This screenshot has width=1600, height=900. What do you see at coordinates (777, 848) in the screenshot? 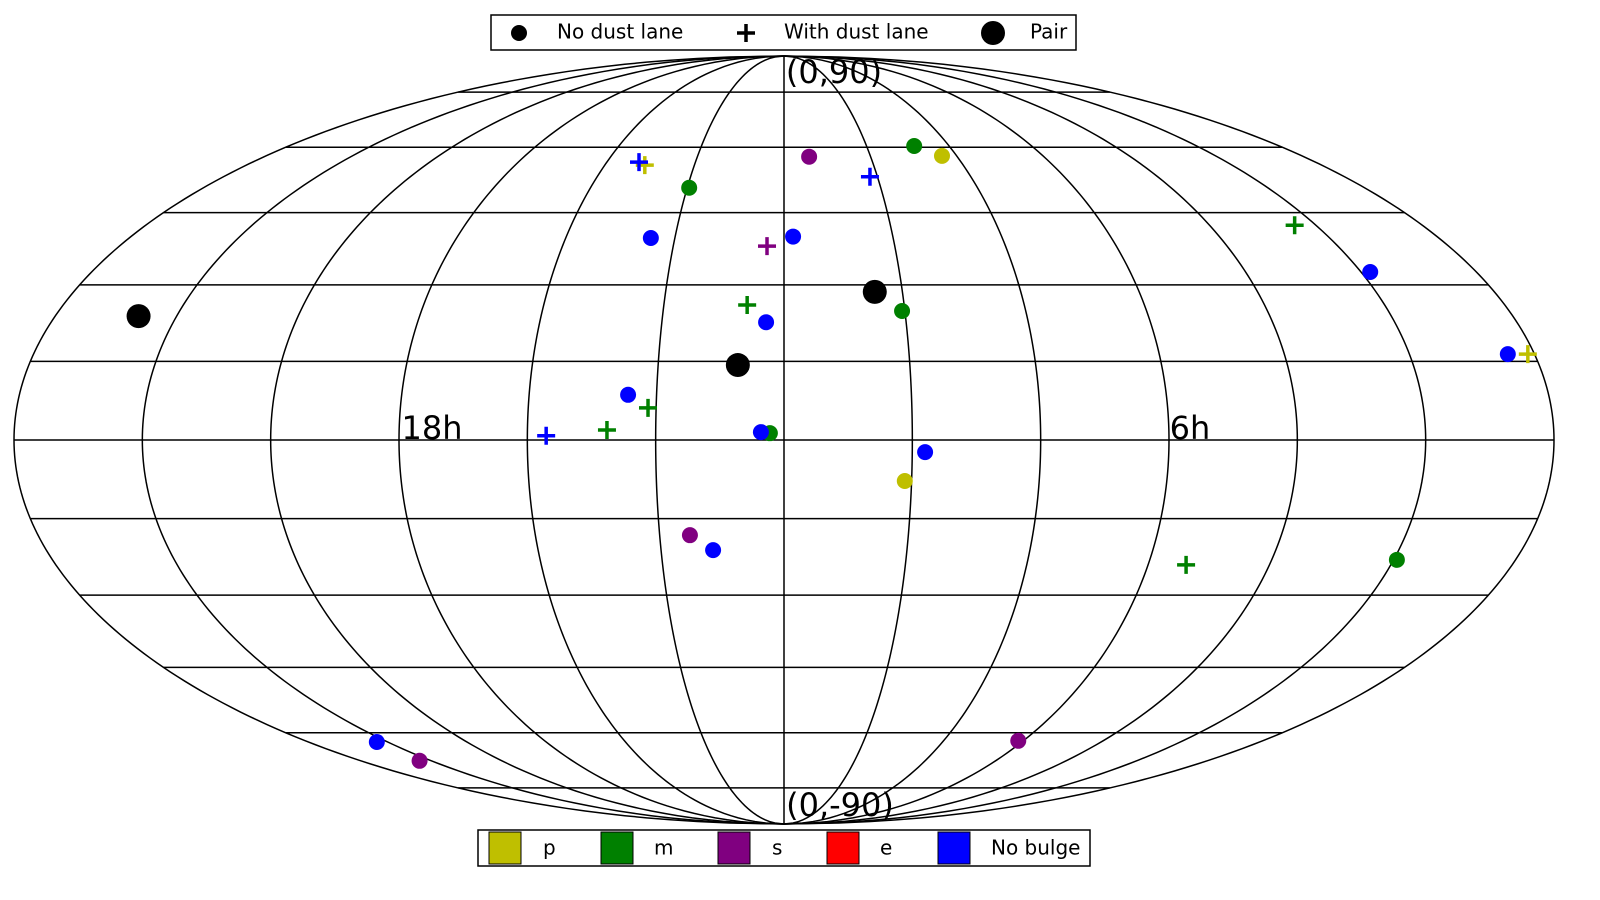
I see `legend-label: s` at bounding box center [777, 848].